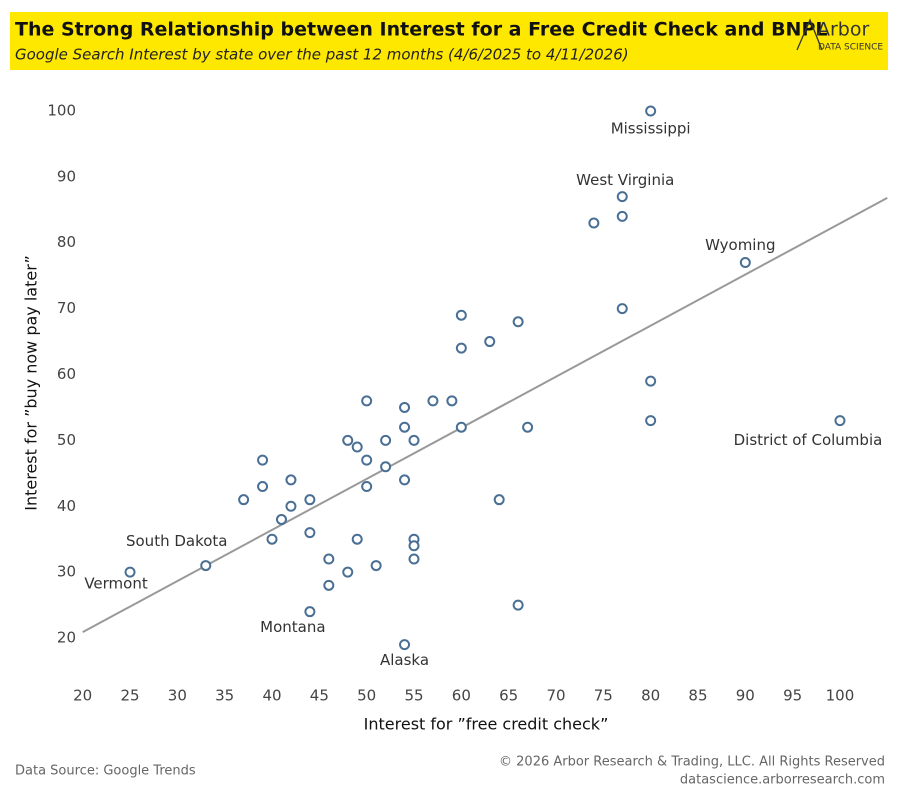  Describe the element at coordinates (486, 724) in the screenshot. I see `x-axis-title: Interest for ”free credit check”` at that location.